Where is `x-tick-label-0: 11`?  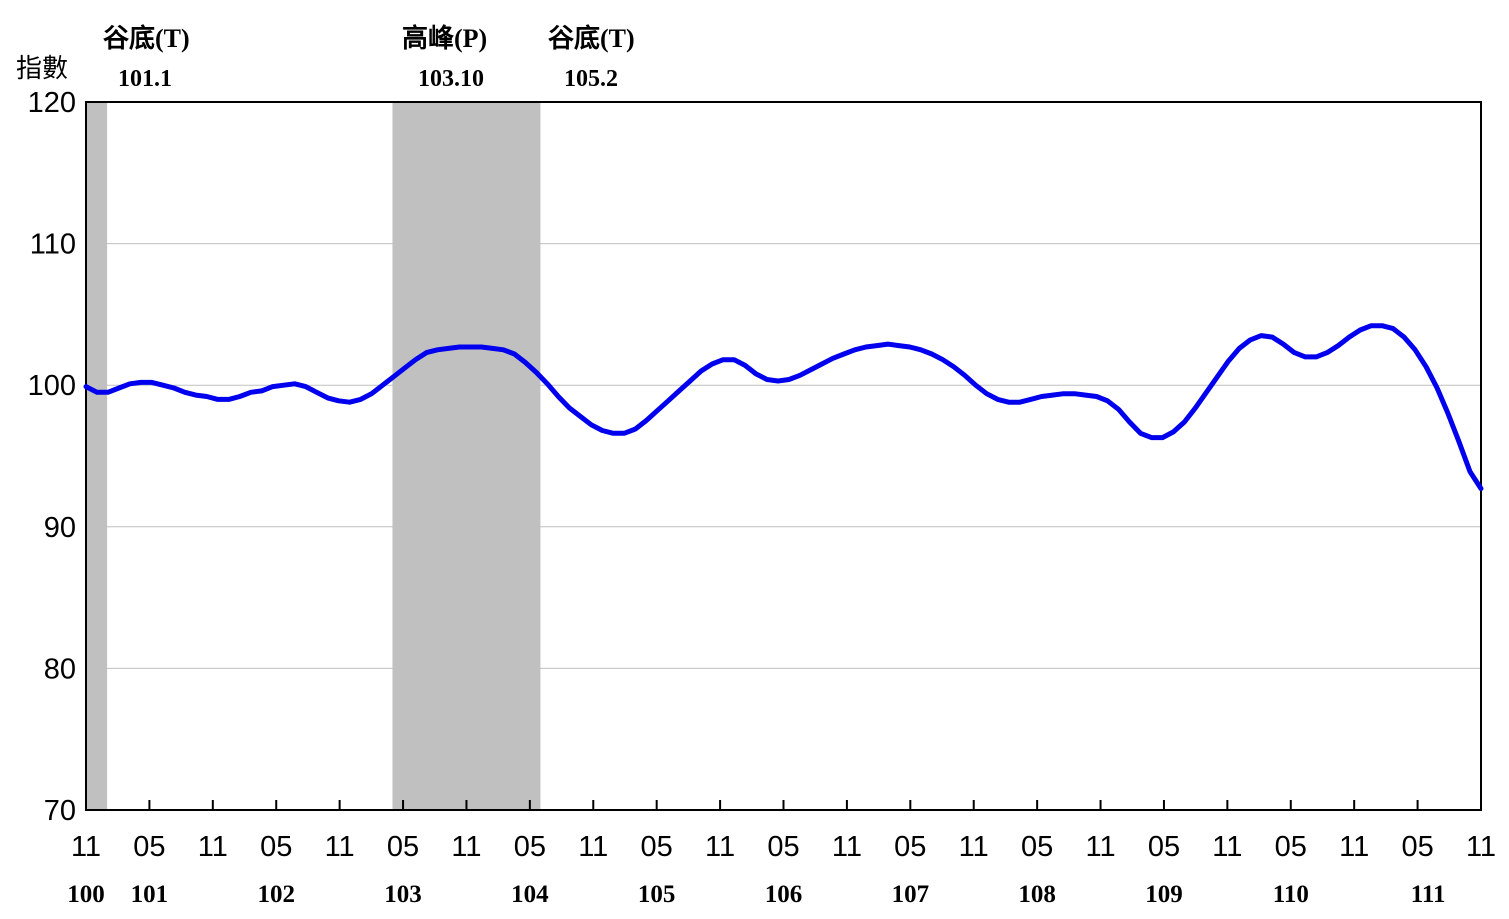 x-tick-label-0: 11 is located at coordinates (86, 847).